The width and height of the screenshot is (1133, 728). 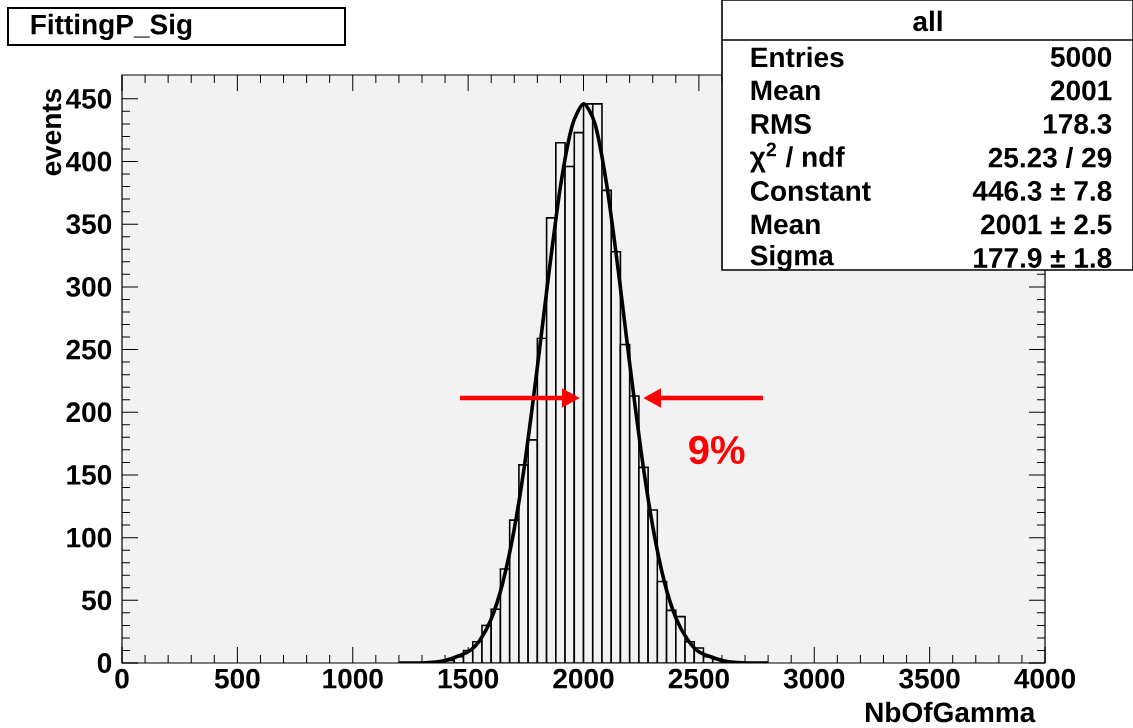 I want to click on x-tick-label: 4000, so click(x=1044, y=678).